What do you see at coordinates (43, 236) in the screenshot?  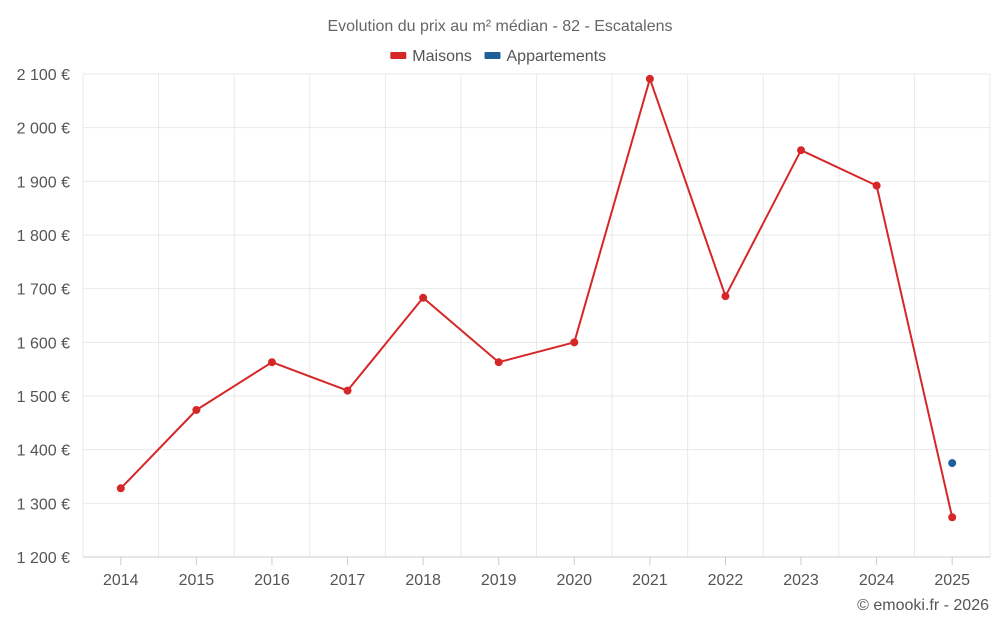 I see `y-tick-label: 1 800 €` at bounding box center [43, 236].